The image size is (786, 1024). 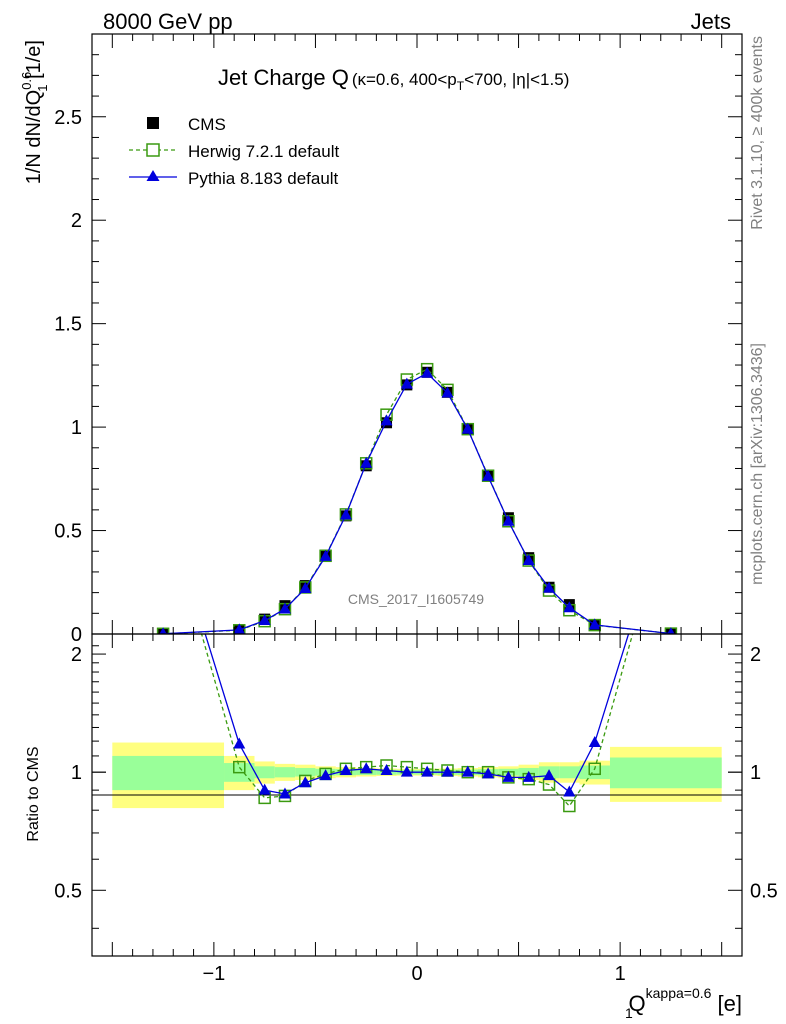 I want to click on ratio-uncertainty-bands, so click(x=417, y=775).